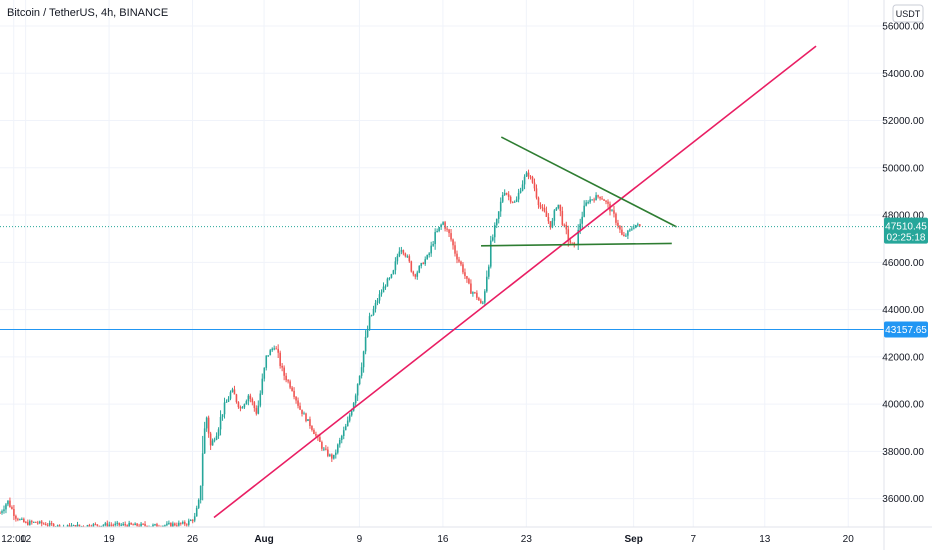 The height and width of the screenshot is (550, 932). Describe the element at coordinates (527, 539) in the screenshot. I see `x-tick-label: 23` at that location.